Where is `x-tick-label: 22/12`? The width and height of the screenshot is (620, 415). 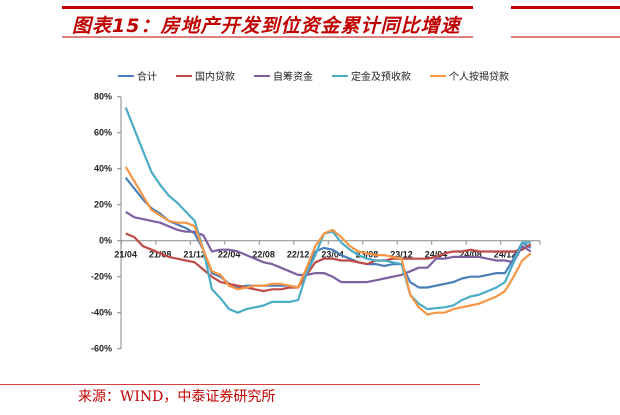
x-tick-label: 22/12 is located at coordinates (298, 255).